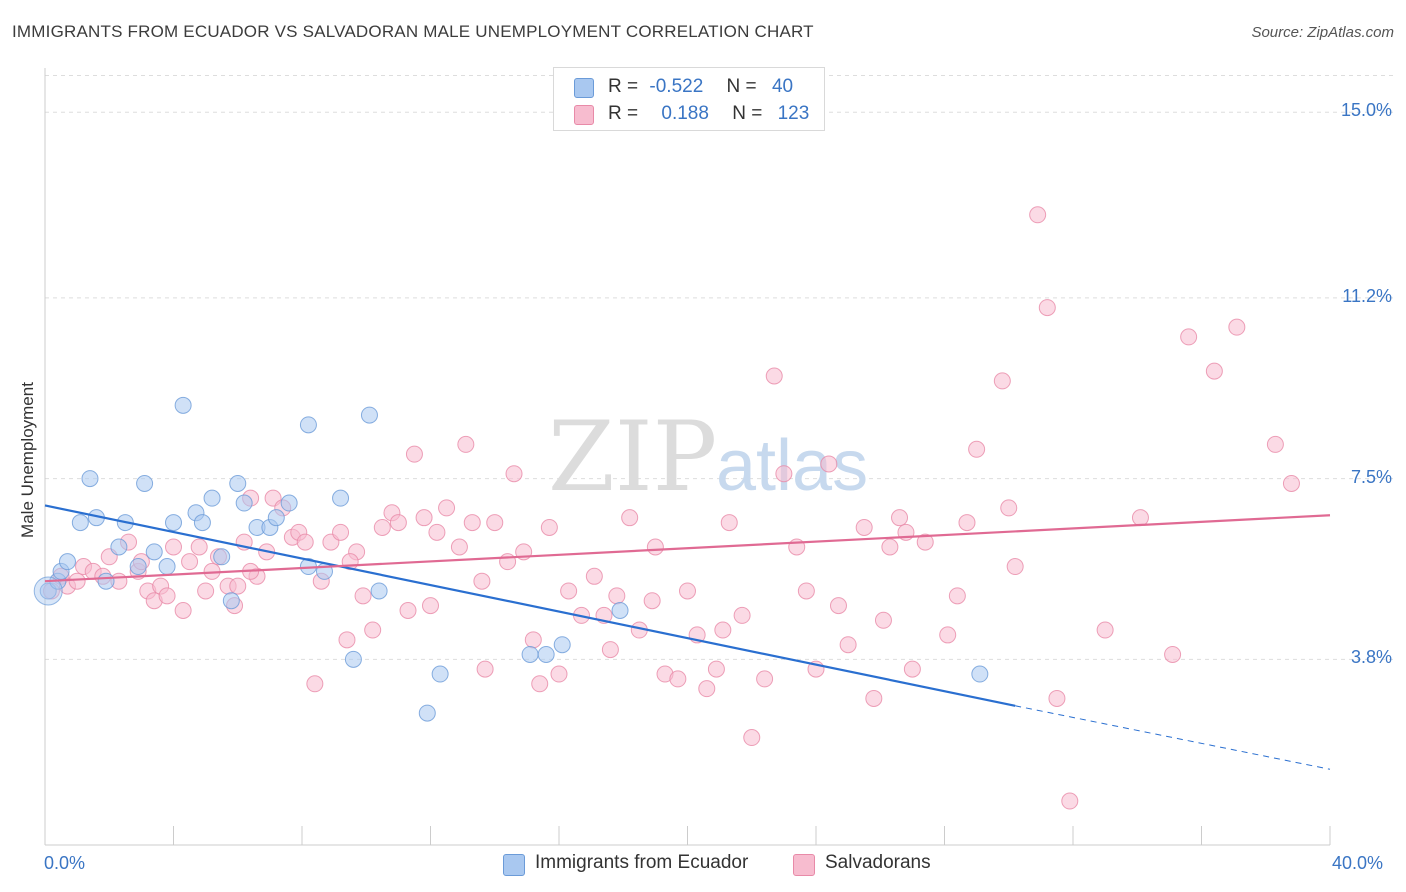 The image size is (1406, 892). What do you see at coordinates (514, 865) in the screenshot?
I see `series-swatch-ecuador` at bounding box center [514, 865].